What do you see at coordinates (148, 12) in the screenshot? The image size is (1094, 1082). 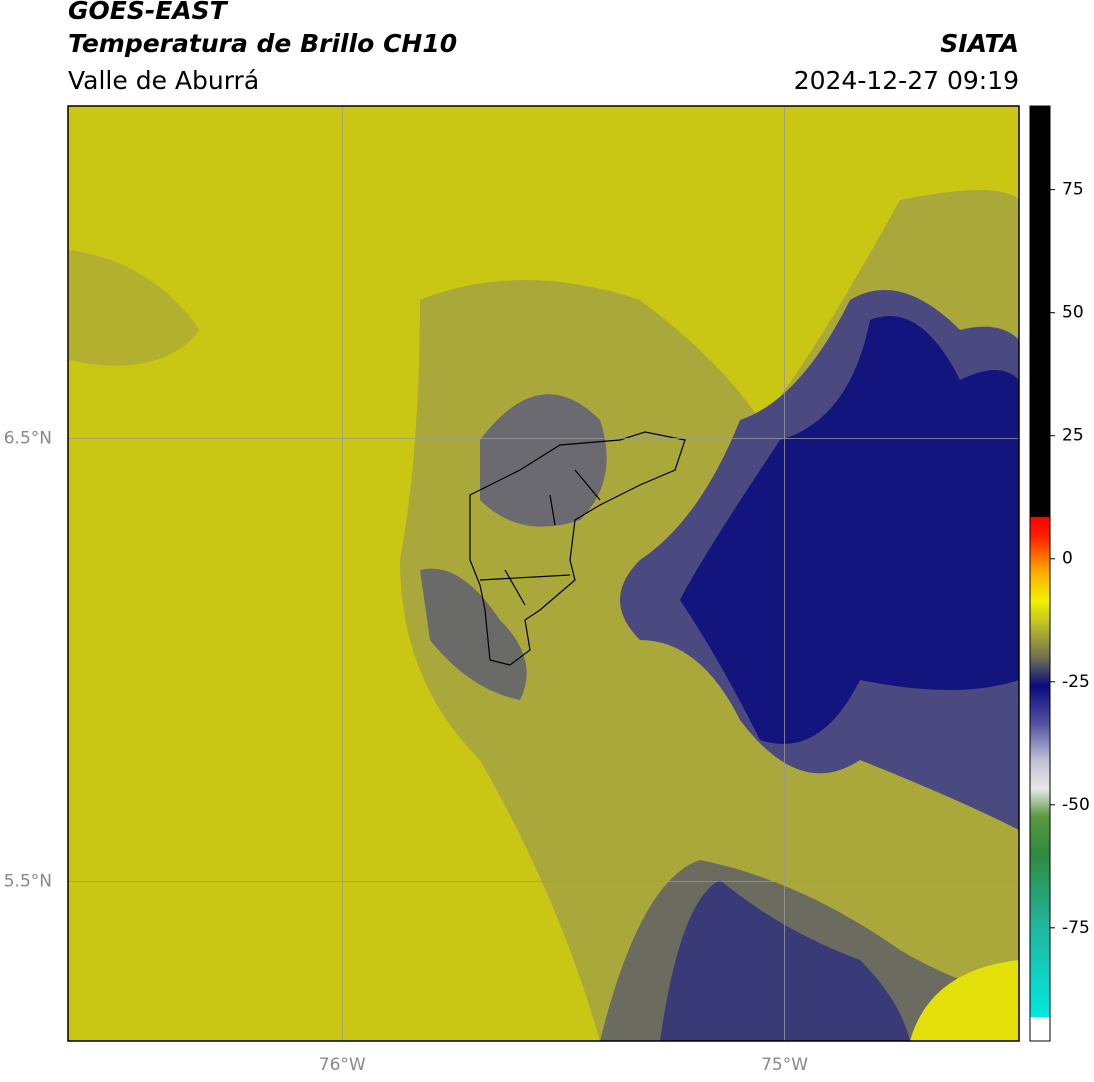 I see `title: GOES-EAST` at bounding box center [148, 12].